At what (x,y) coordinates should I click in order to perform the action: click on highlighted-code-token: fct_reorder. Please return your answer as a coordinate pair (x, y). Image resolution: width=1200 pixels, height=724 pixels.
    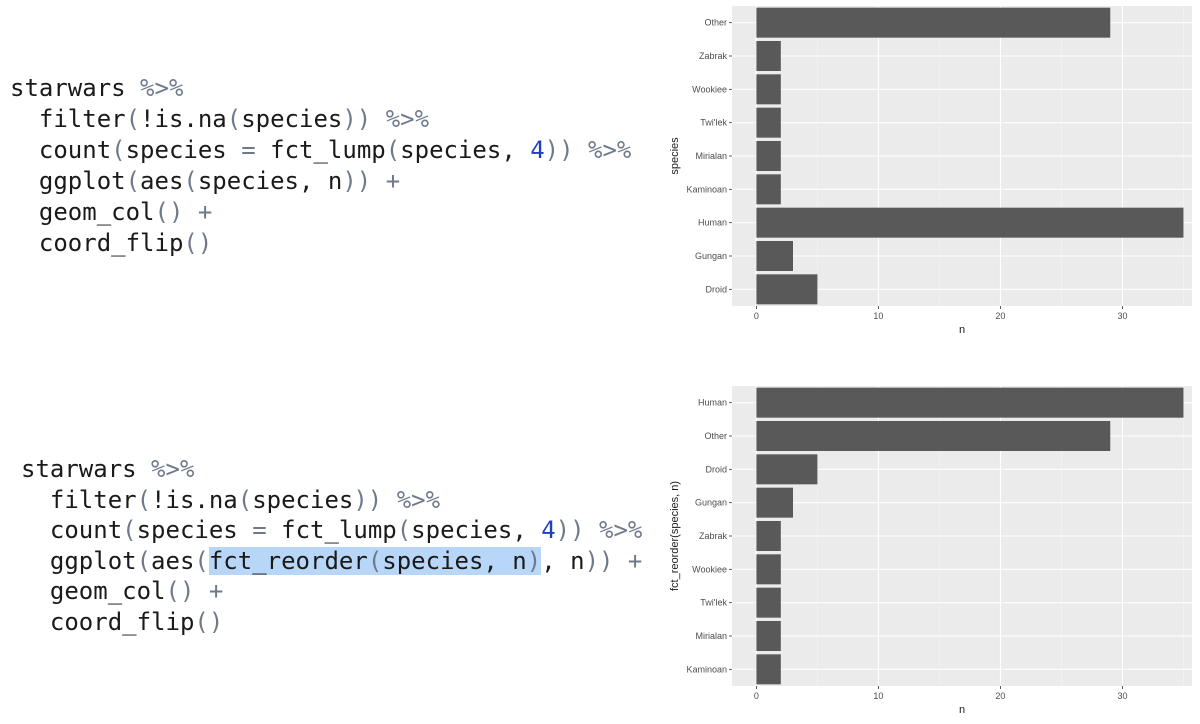
    Looking at the image, I should click on (288, 560).